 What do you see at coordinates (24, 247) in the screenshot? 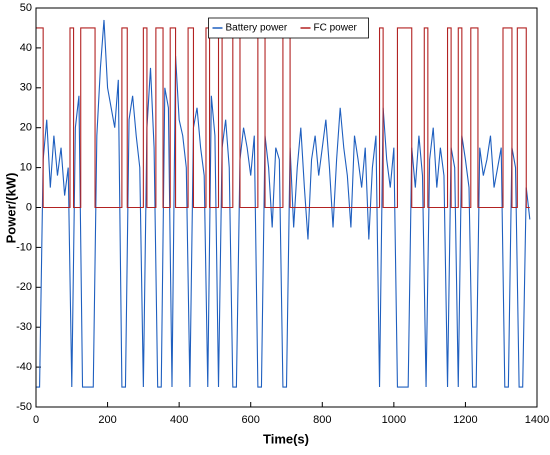
I see `y-tick-label: -10` at bounding box center [24, 247].